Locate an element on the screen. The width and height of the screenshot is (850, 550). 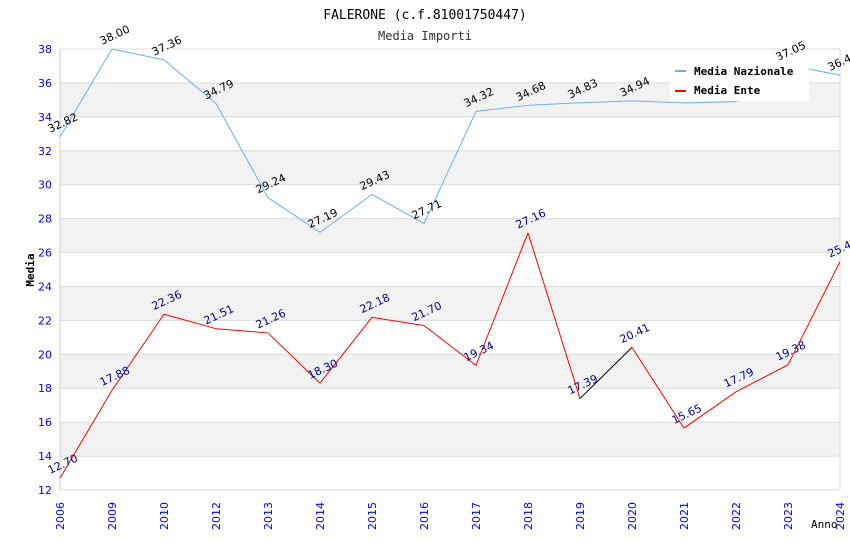
y-tick-label: 20 is located at coordinates (45, 354).